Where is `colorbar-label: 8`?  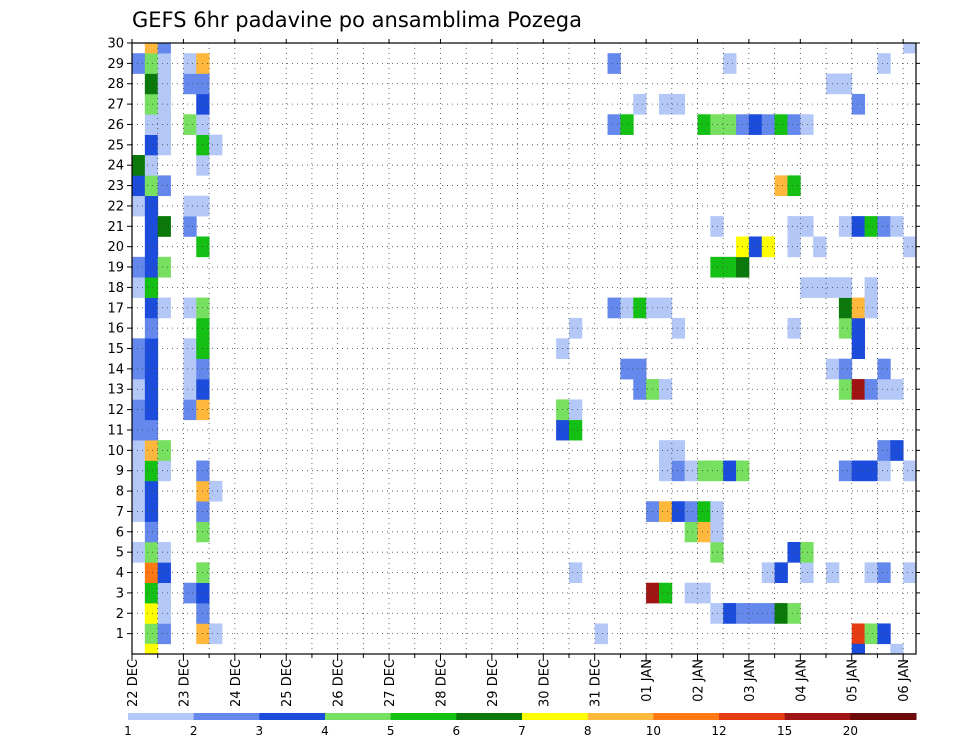 colorbar-label: 8 is located at coordinates (588, 731).